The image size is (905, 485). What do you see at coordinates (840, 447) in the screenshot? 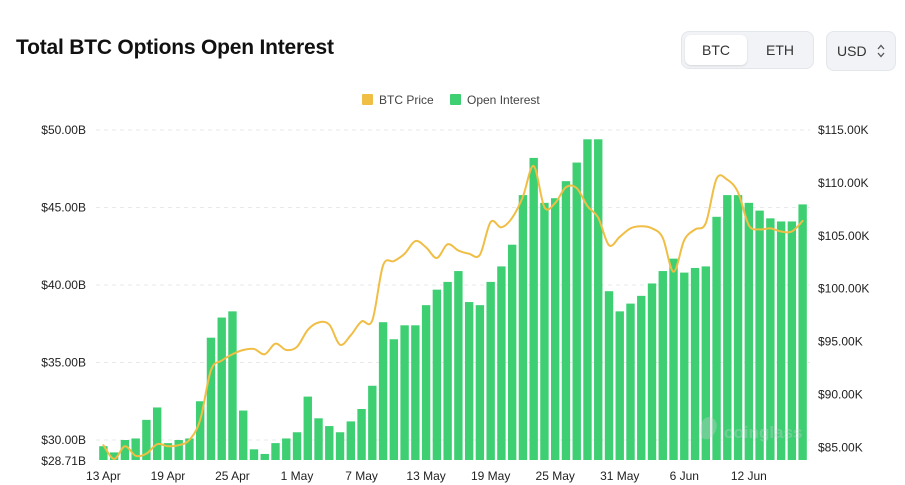
I see `right-tick-label: $85.00K` at bounding box center [840, 447].